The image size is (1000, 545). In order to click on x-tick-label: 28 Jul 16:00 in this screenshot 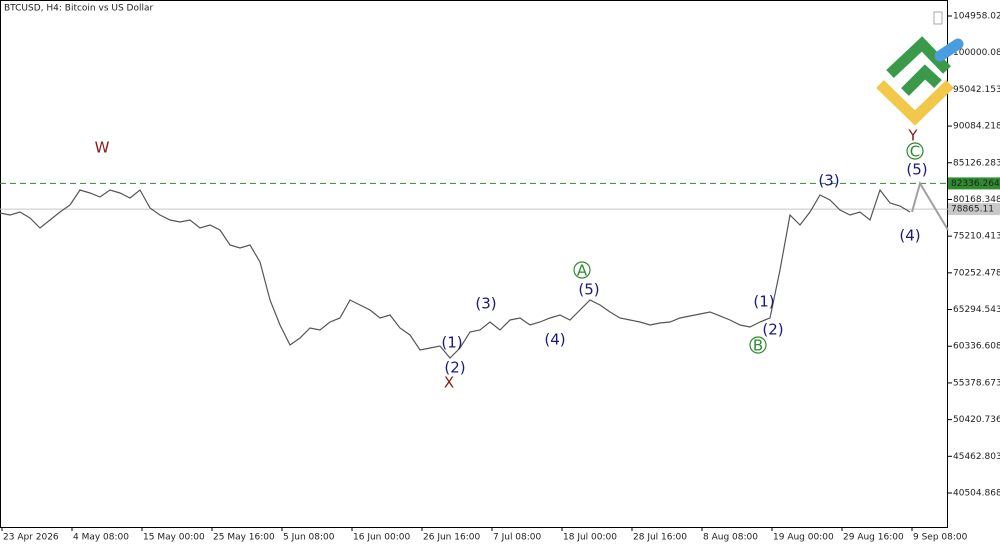, I will do `click(660, 538)`.